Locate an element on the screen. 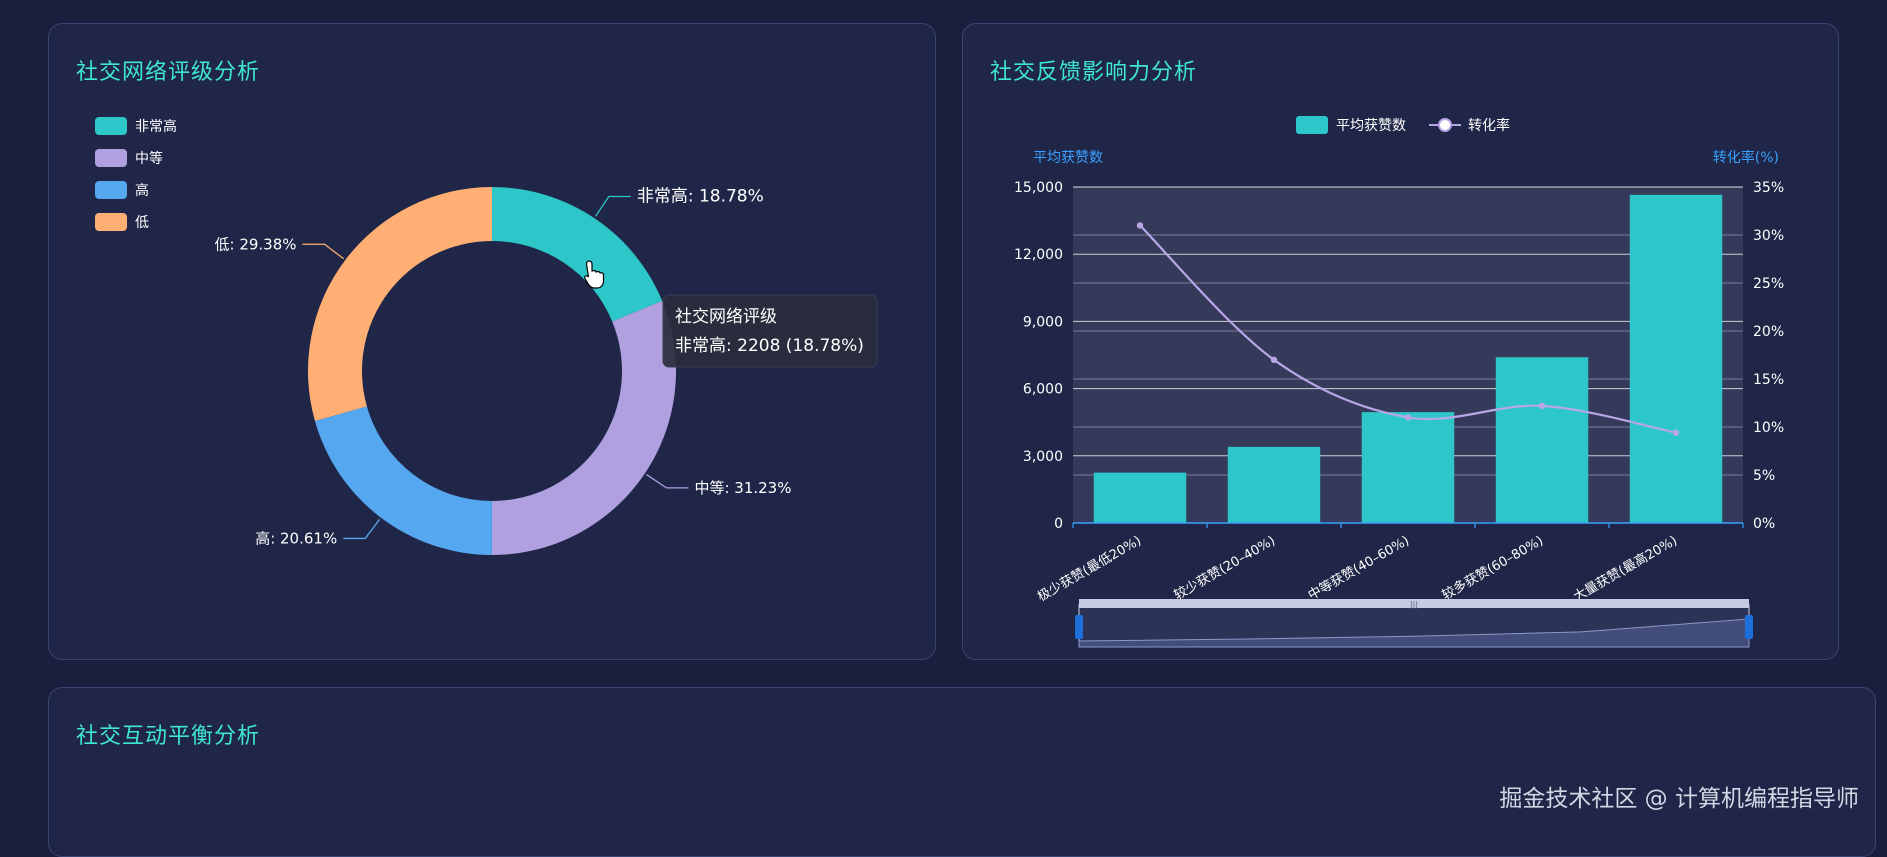  line-series is located at coordinates (1408, 329).